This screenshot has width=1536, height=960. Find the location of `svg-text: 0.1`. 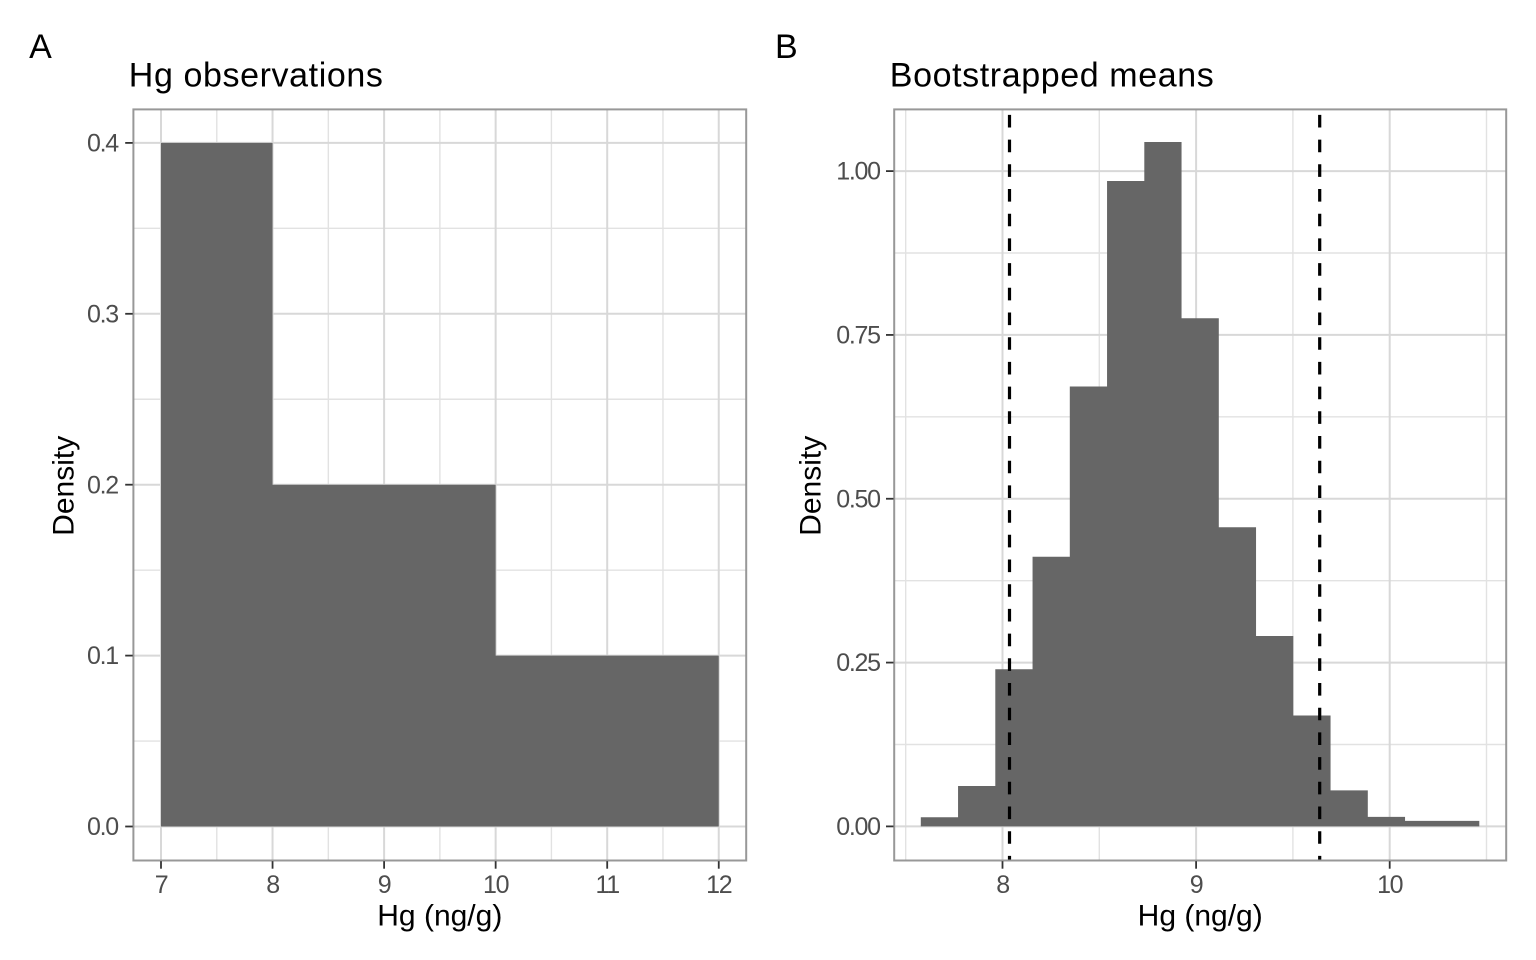

svg-text: 0.1 is located at coordinates (102, 656).